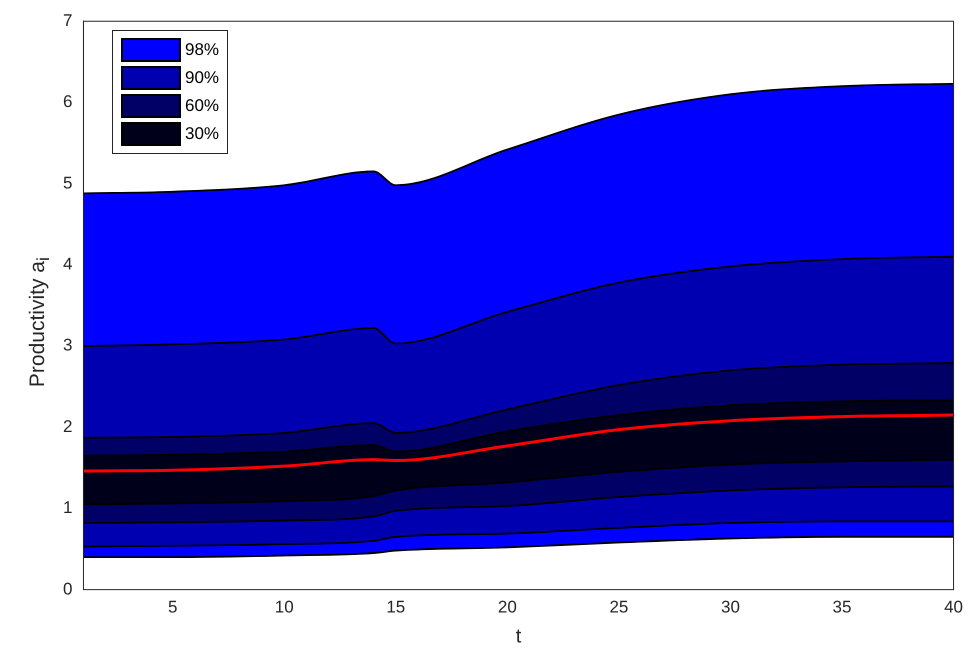 This screenshot has height=664, width=974. I want to click on x-tick-label: 10, so click(284, 606).